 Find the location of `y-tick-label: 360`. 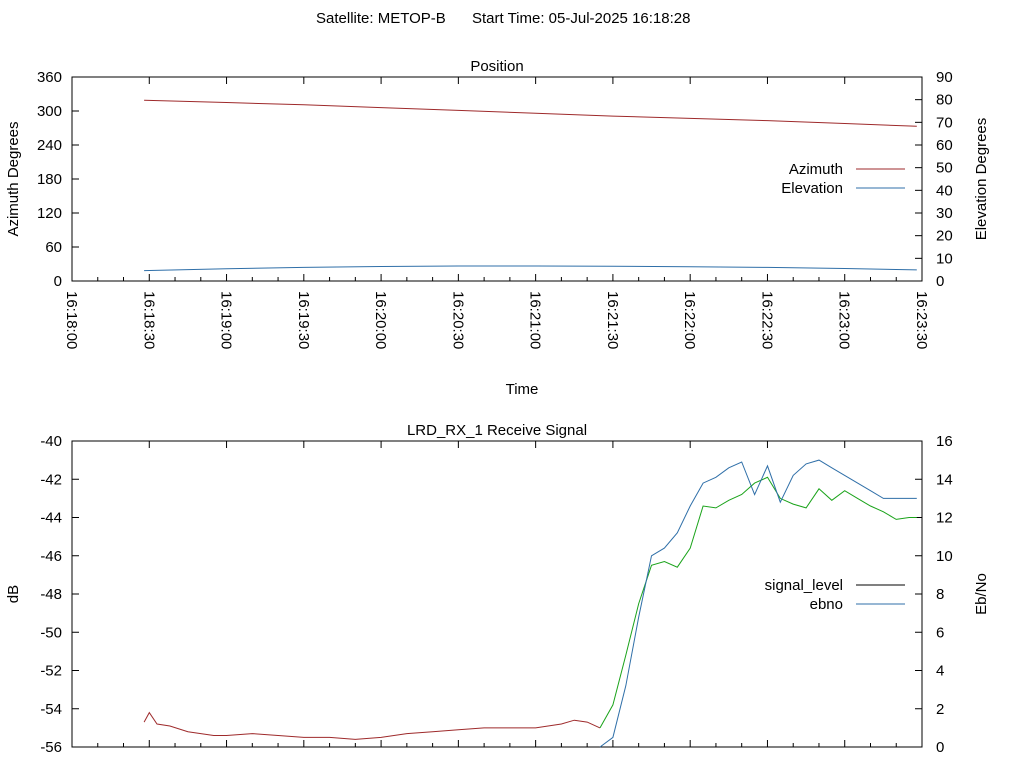

y-tick-label: 360 is located at coordinates (49, 77).